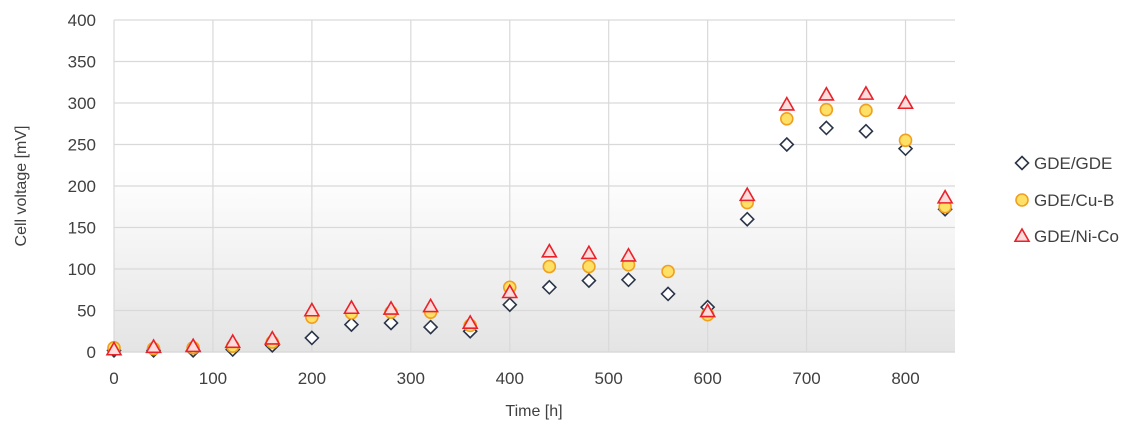 The height and width of the screenshot is (428, 1141). I want to click on y-axis-title: Cell voltage [mV], so click(21, 186).